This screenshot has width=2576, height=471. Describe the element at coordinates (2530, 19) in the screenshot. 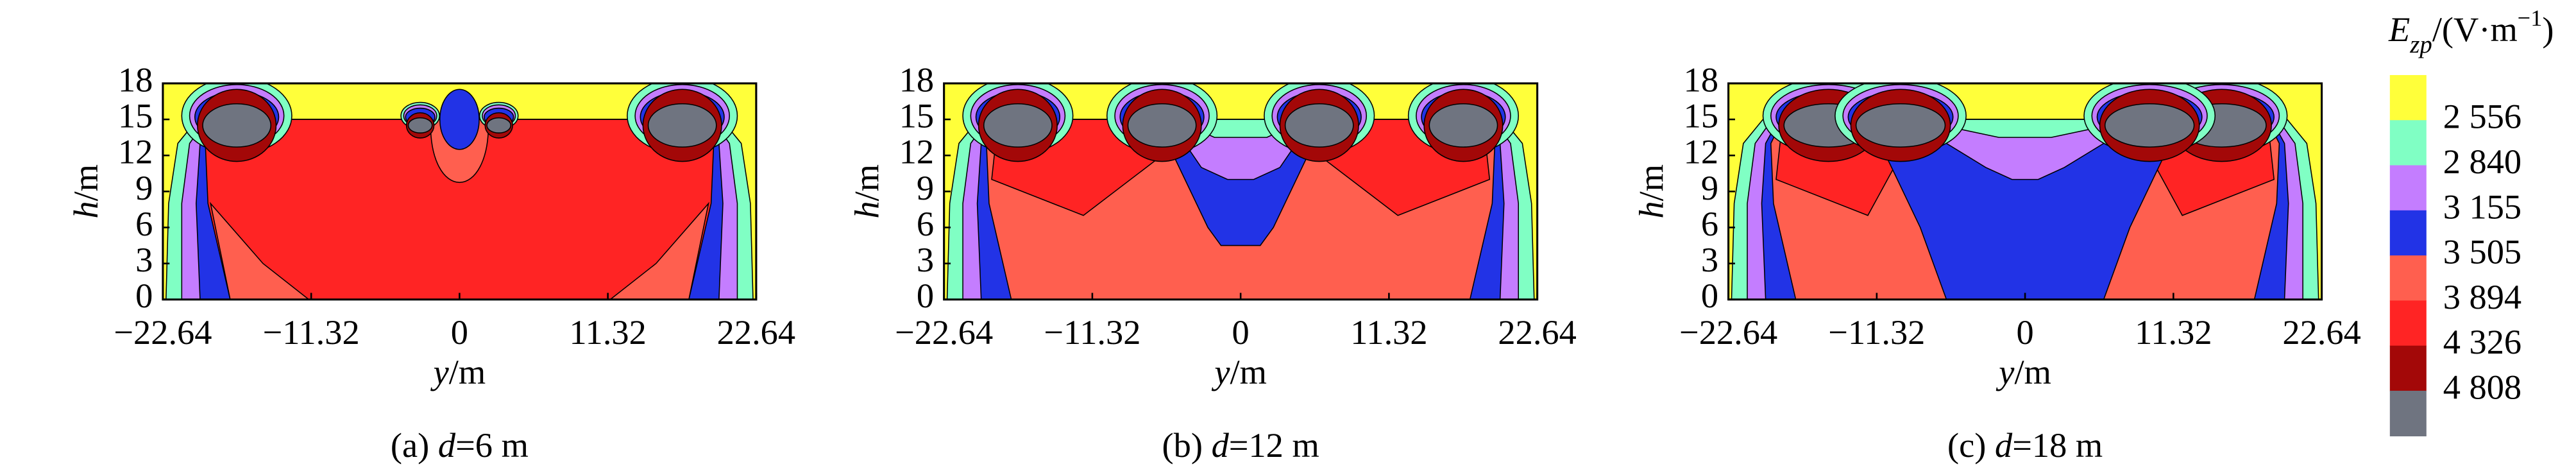

I see `colorbar-title-sup: −1` at that location.